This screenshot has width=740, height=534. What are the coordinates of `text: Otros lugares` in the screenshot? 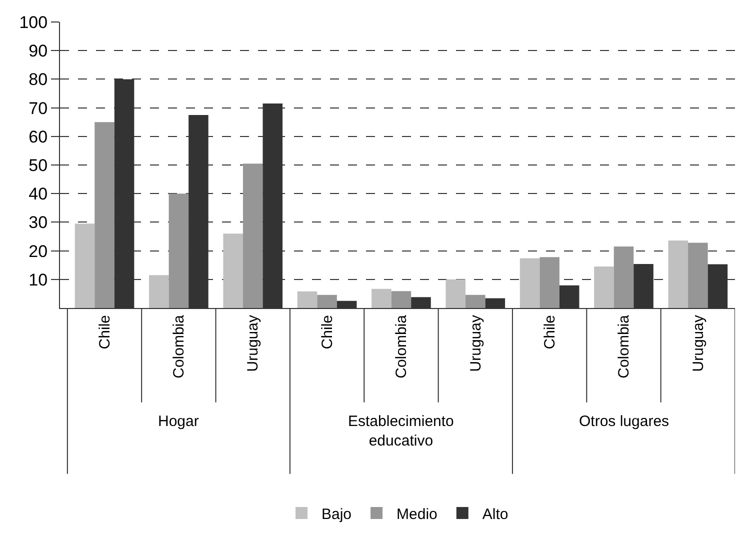 It's located at (624, 421).